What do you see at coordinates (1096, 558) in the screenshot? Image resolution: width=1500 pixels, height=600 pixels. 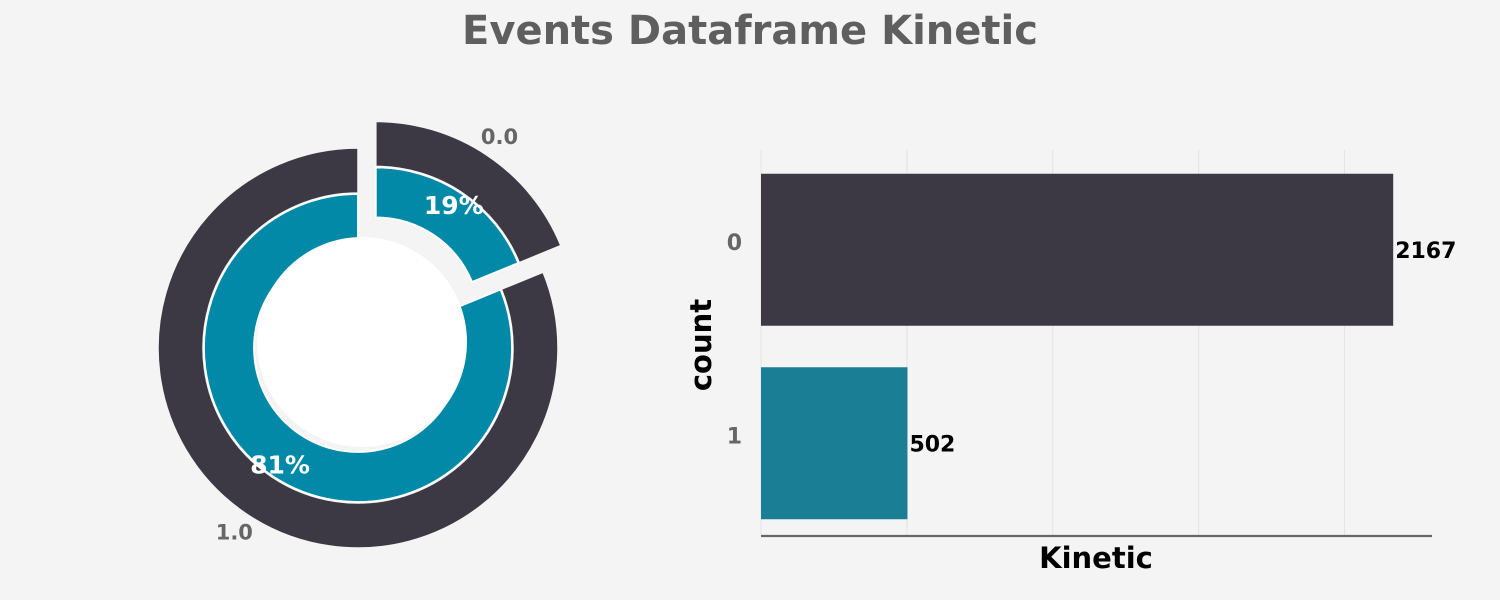 I see `x-axis-label: Kinetic` at bounding box center [1096, 558].